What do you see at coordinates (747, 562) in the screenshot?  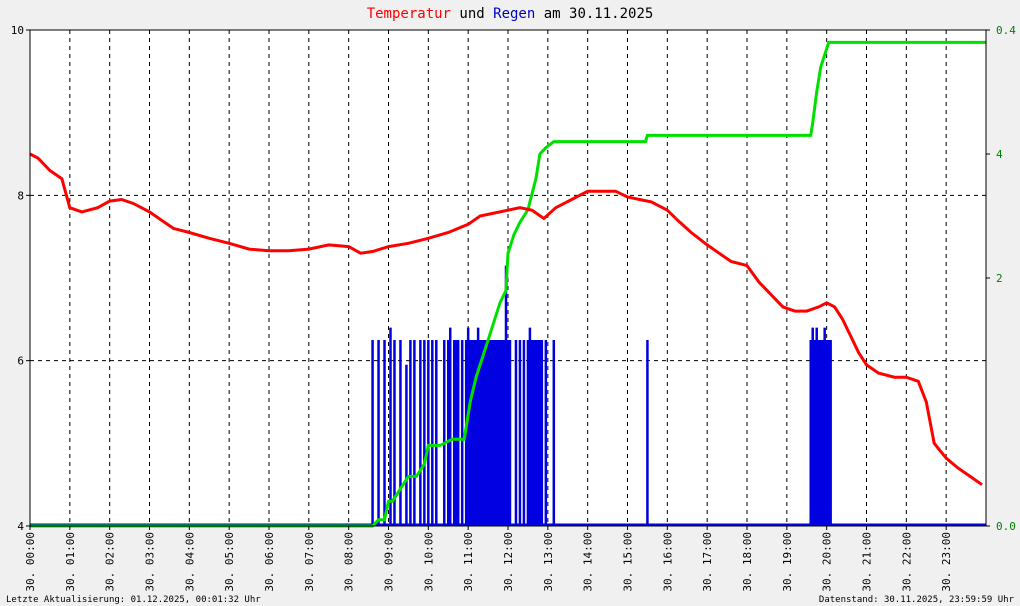 I see `x-tick-label: 30. 18:00` at bounding box center [747, 562].